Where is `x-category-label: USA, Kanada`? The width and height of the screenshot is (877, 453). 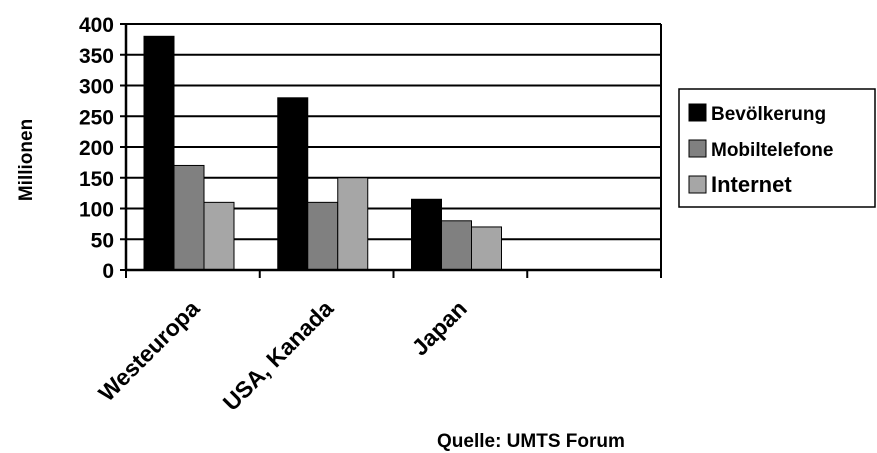
x-category-label: USA, Kanada is located at coordinates (278, 355).